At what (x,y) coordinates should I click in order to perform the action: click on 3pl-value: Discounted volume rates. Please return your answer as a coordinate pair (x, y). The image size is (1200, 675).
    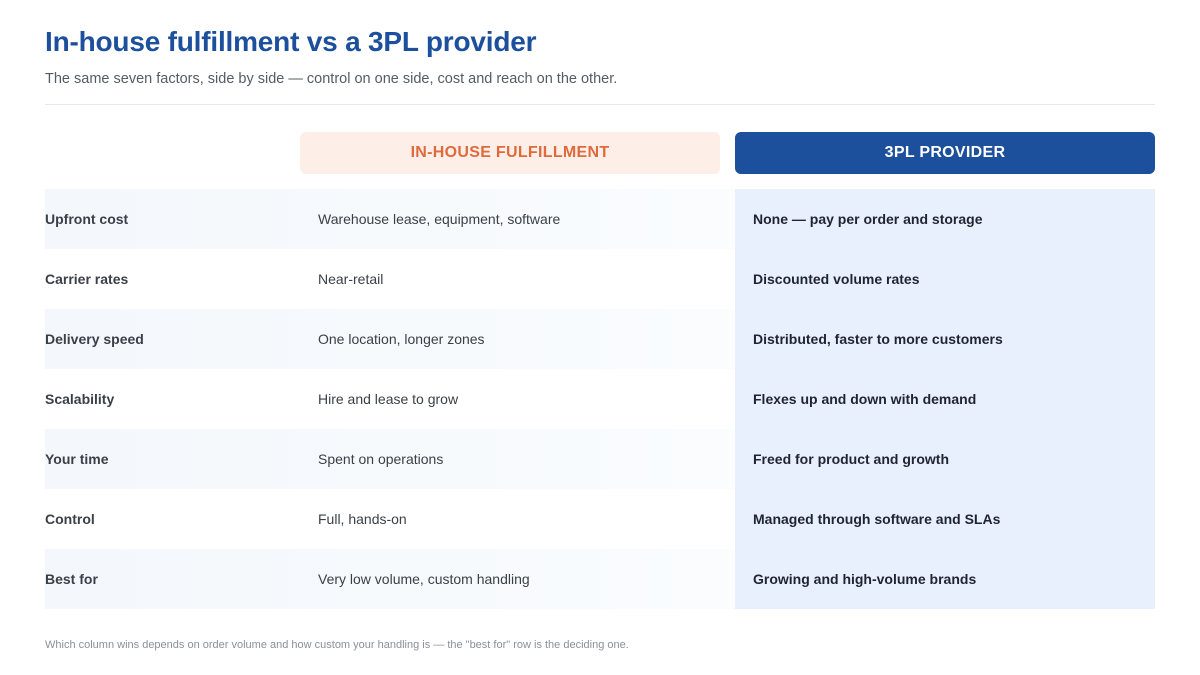
    Looking at the image, I should click on (836, 279).